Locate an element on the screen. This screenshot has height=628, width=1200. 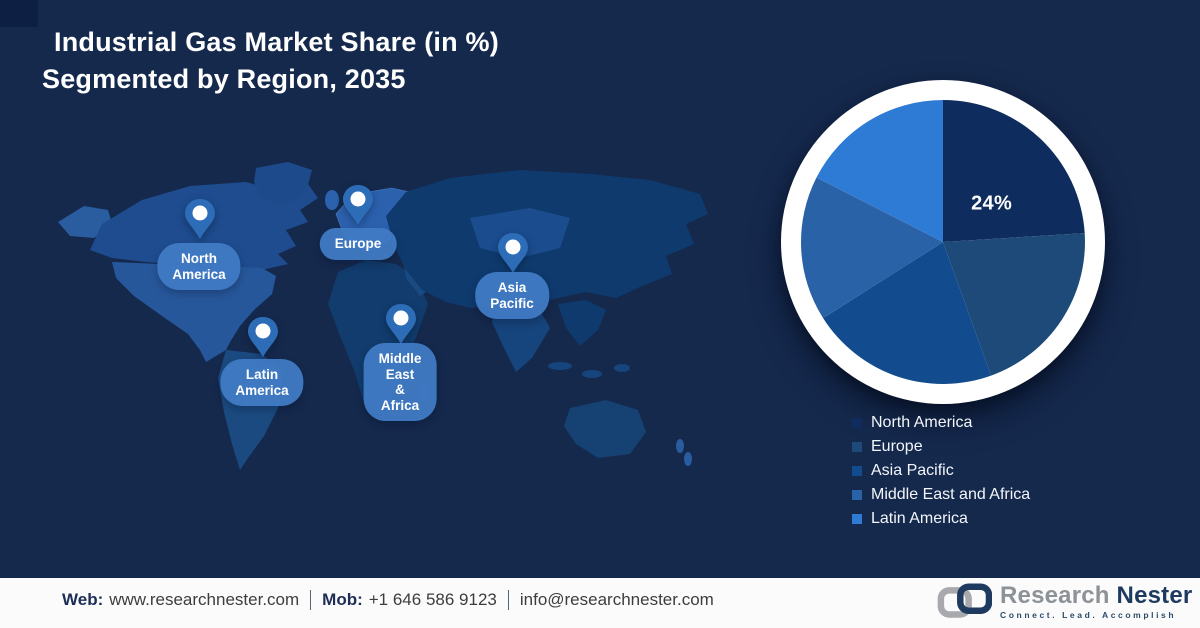
brand-nester: Nester is located at coordinates (1154, 595).